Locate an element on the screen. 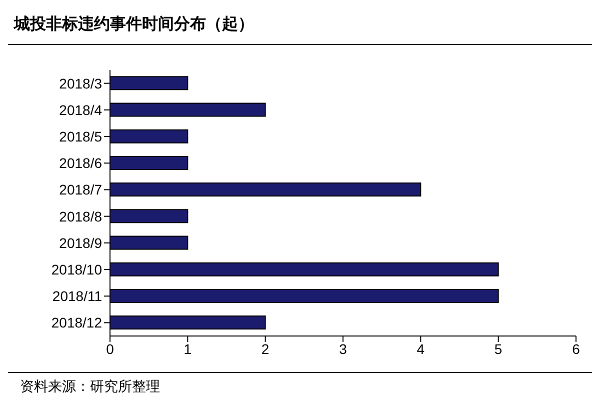 The image size is (600, 404). x-tick-label: 3 is located at coordinates (343, 348).